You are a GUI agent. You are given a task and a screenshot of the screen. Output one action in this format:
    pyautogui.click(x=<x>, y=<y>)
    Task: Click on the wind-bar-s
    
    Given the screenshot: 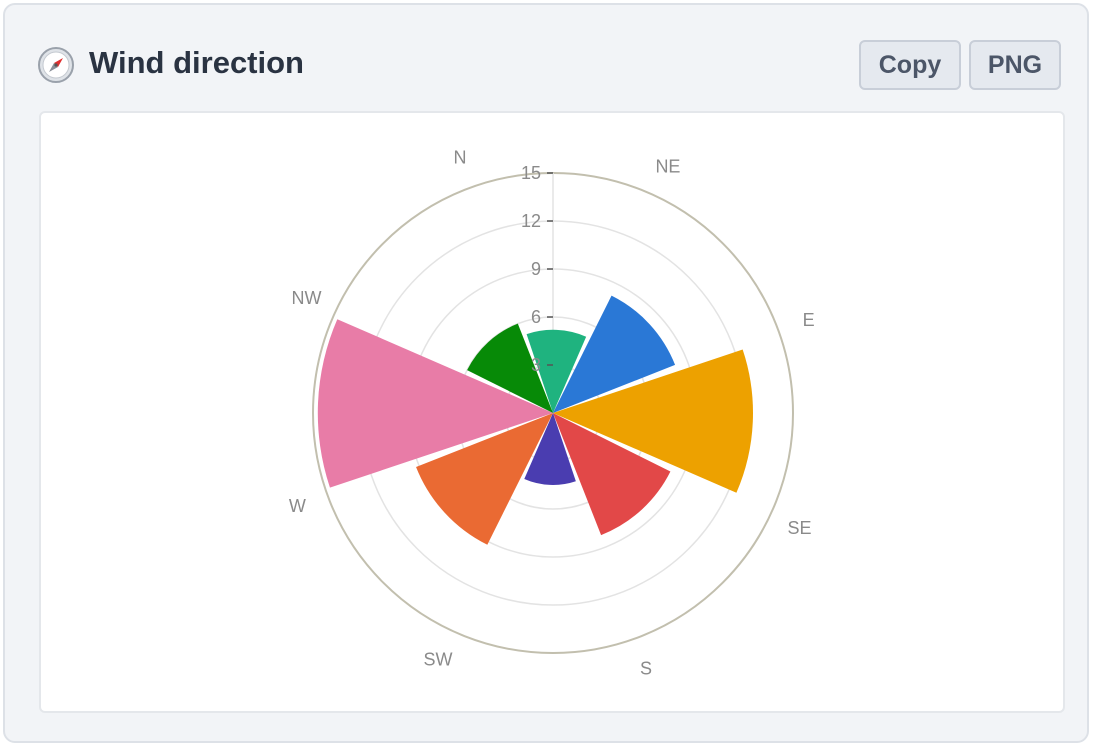 What is the action you would take?
    pyautogui.click(x=550, y=449)
    